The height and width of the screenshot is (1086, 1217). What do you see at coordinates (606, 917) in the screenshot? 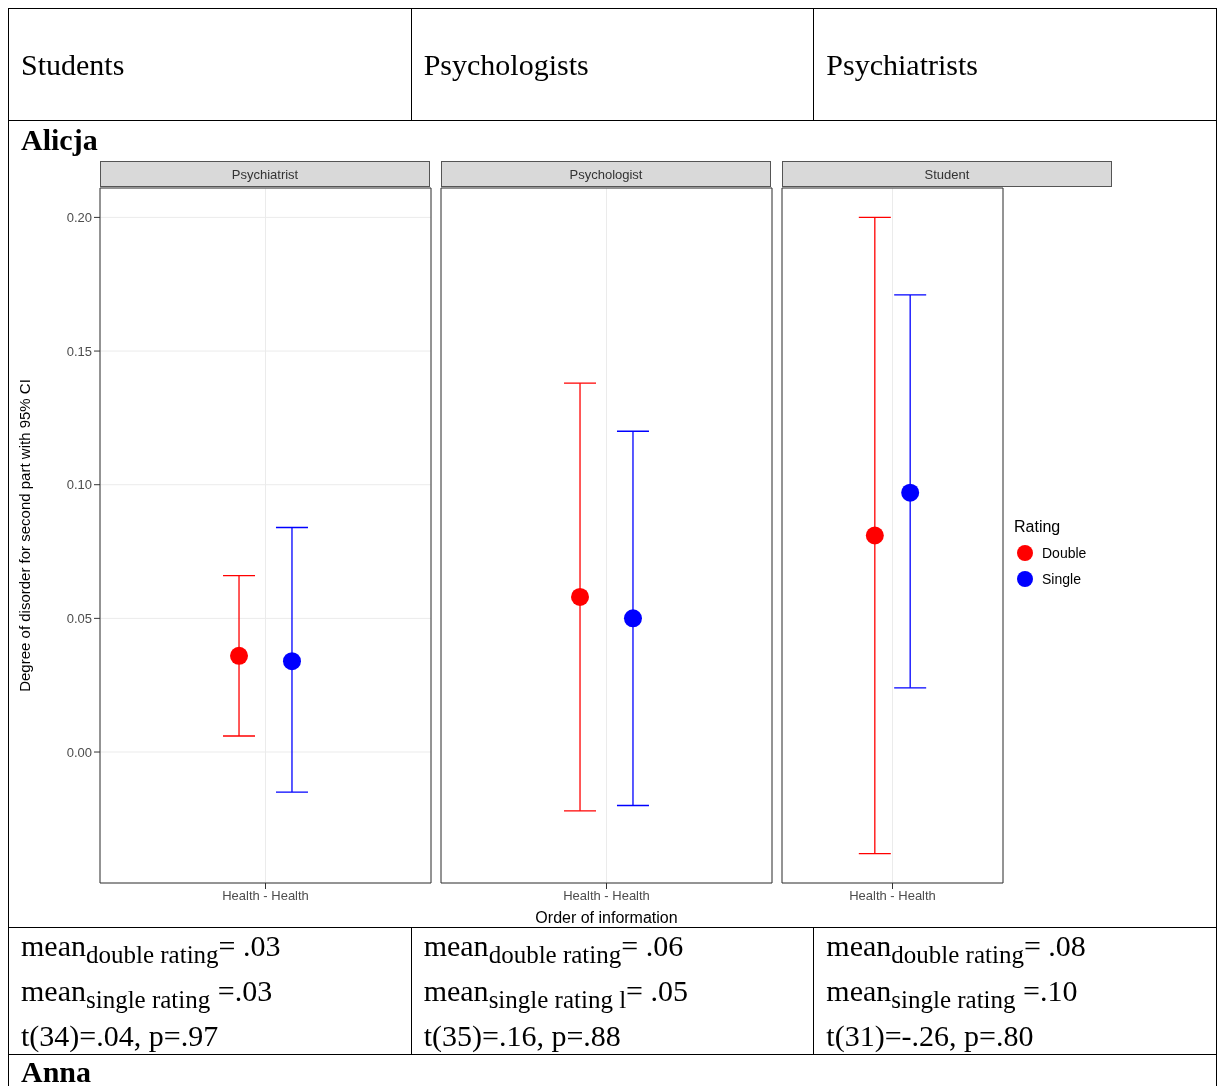
I see `x-axis-title: Order of information` at bounding box center [606, 917].